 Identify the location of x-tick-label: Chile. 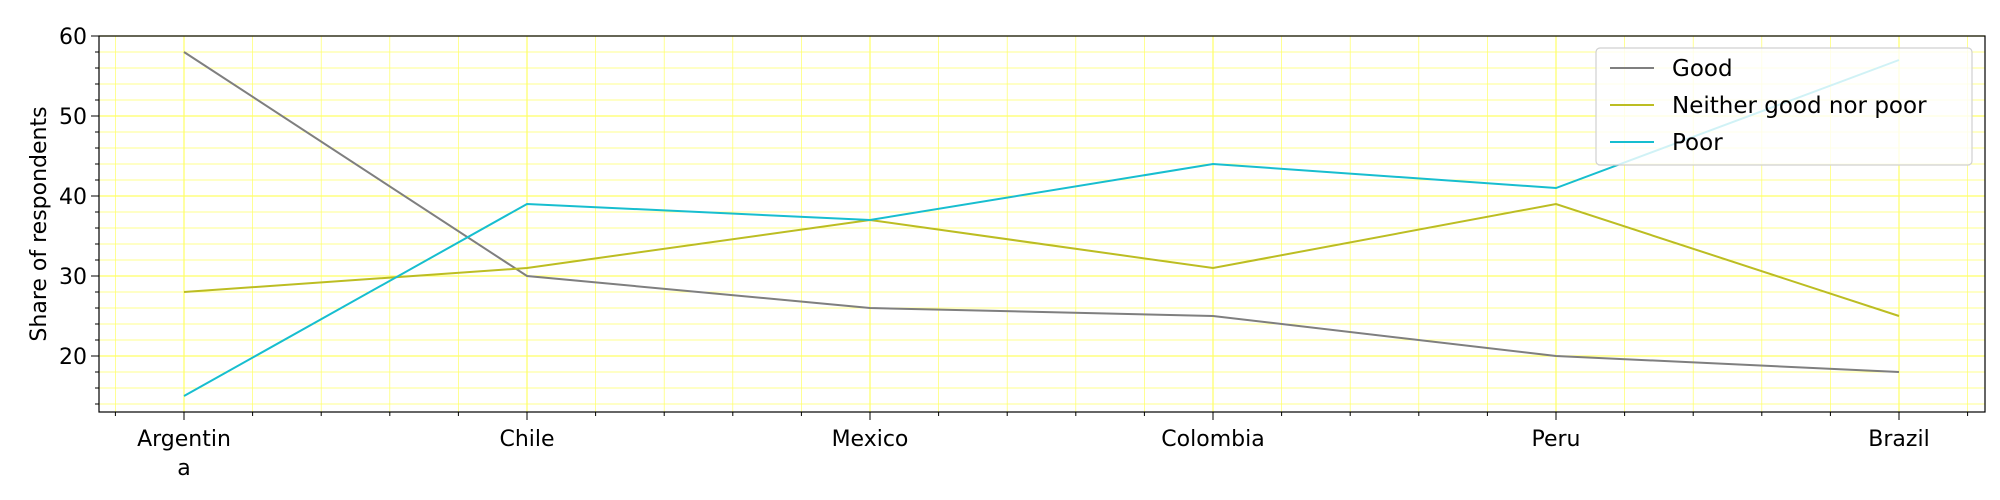
(526, 439).